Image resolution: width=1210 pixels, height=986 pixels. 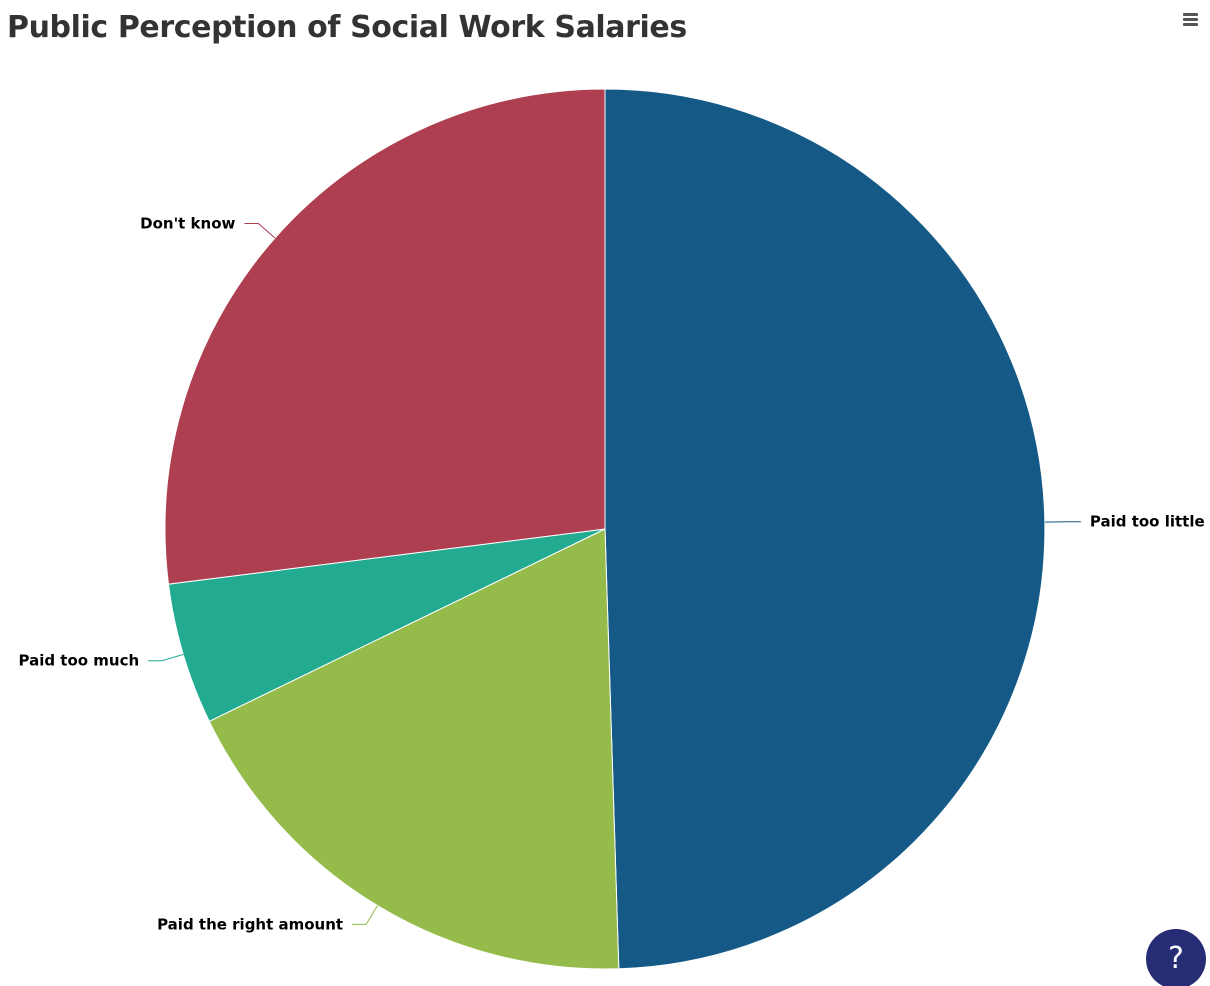 I want to click on pie-slice-paid-too-much, so click(x=386, y=625).